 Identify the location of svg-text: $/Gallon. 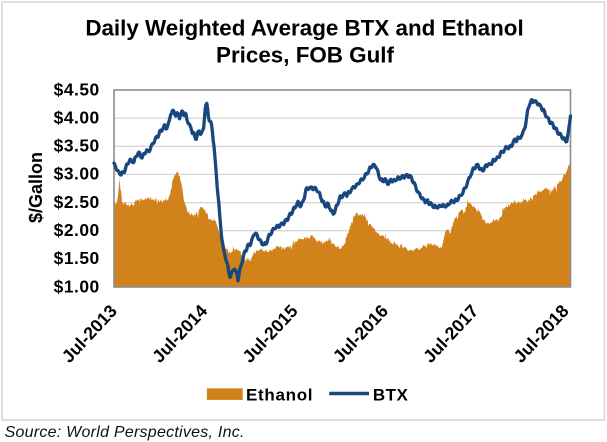
(36, 187).